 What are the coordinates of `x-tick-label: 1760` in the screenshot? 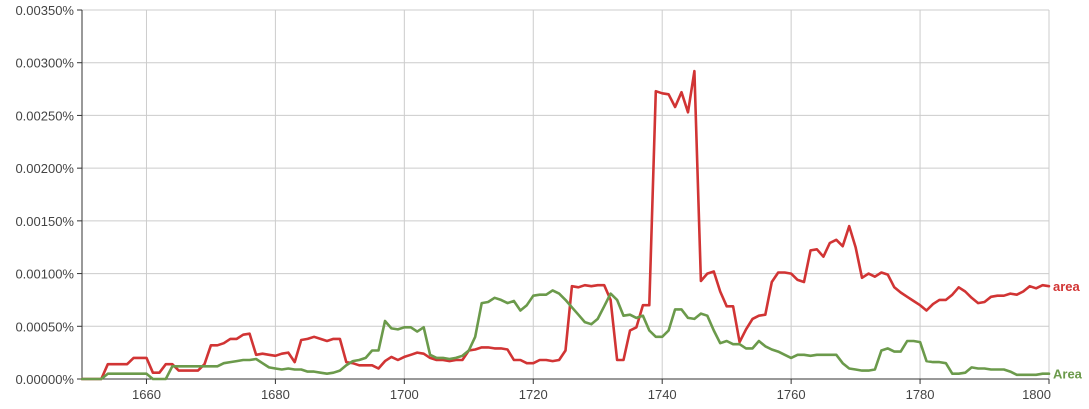 It's located at (791, 394).